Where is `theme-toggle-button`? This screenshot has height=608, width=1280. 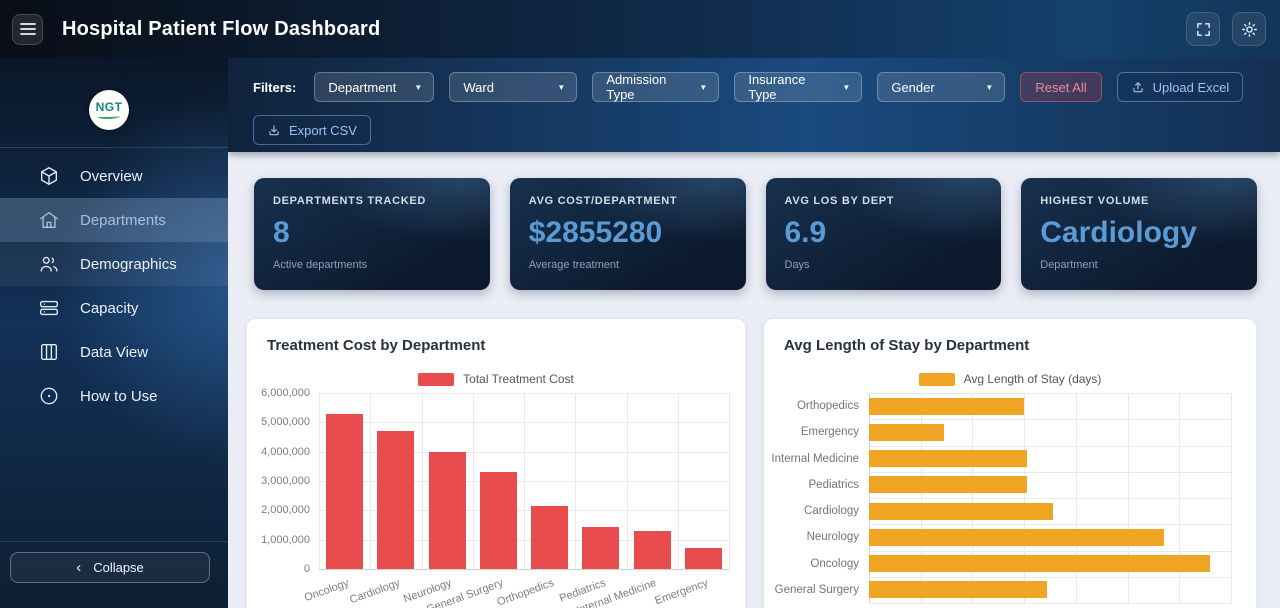
theme-toggle-button is located at coordinates (1249, 29).